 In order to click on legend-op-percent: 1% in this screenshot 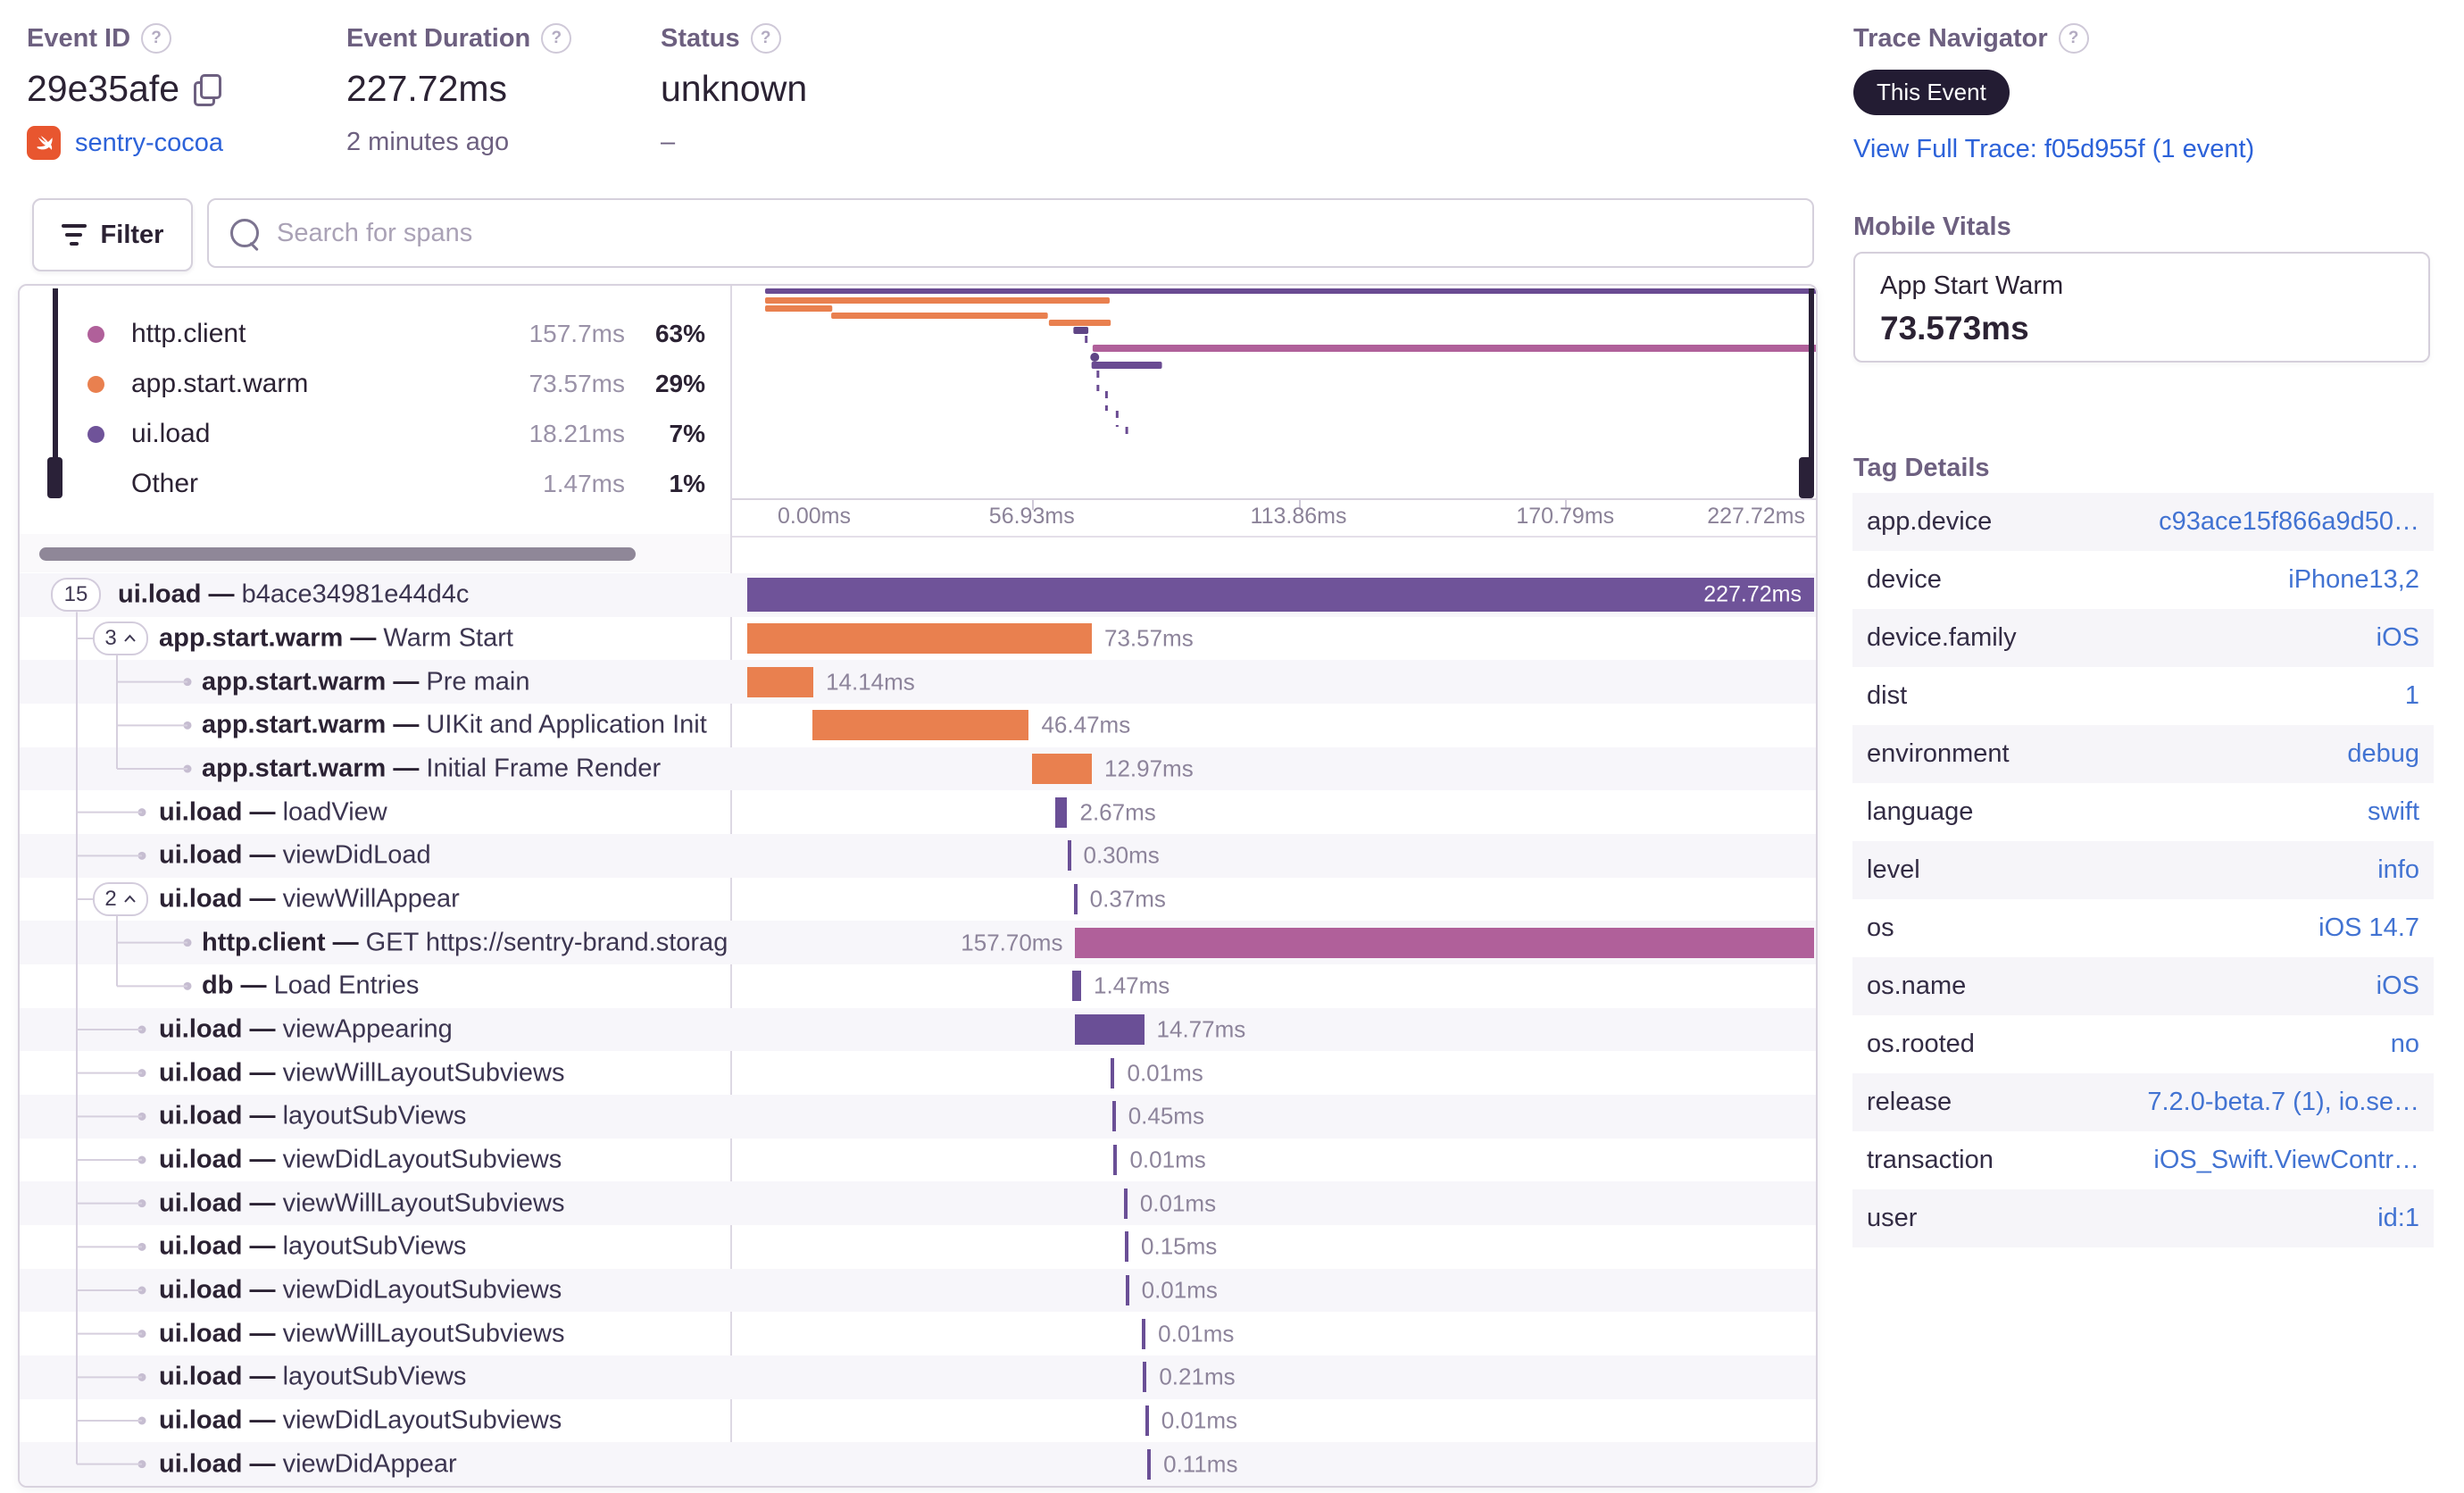, I will do `click(687, 483)`.